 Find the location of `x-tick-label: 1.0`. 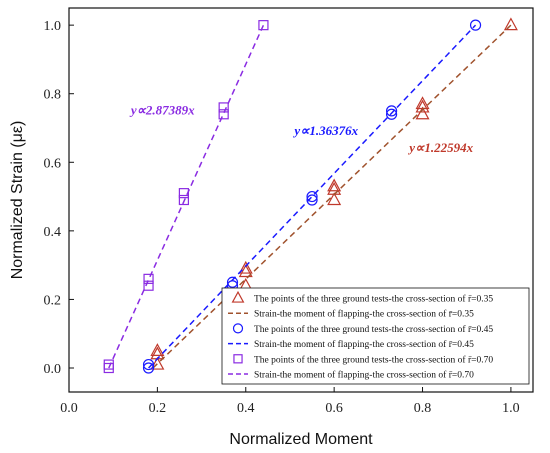

x-tick-label: 1.0 is located at coordinates (511, 408).